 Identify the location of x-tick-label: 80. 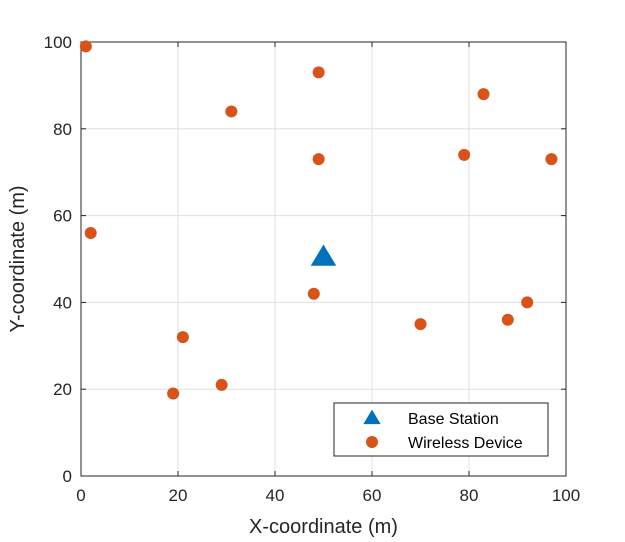
(469, 495).